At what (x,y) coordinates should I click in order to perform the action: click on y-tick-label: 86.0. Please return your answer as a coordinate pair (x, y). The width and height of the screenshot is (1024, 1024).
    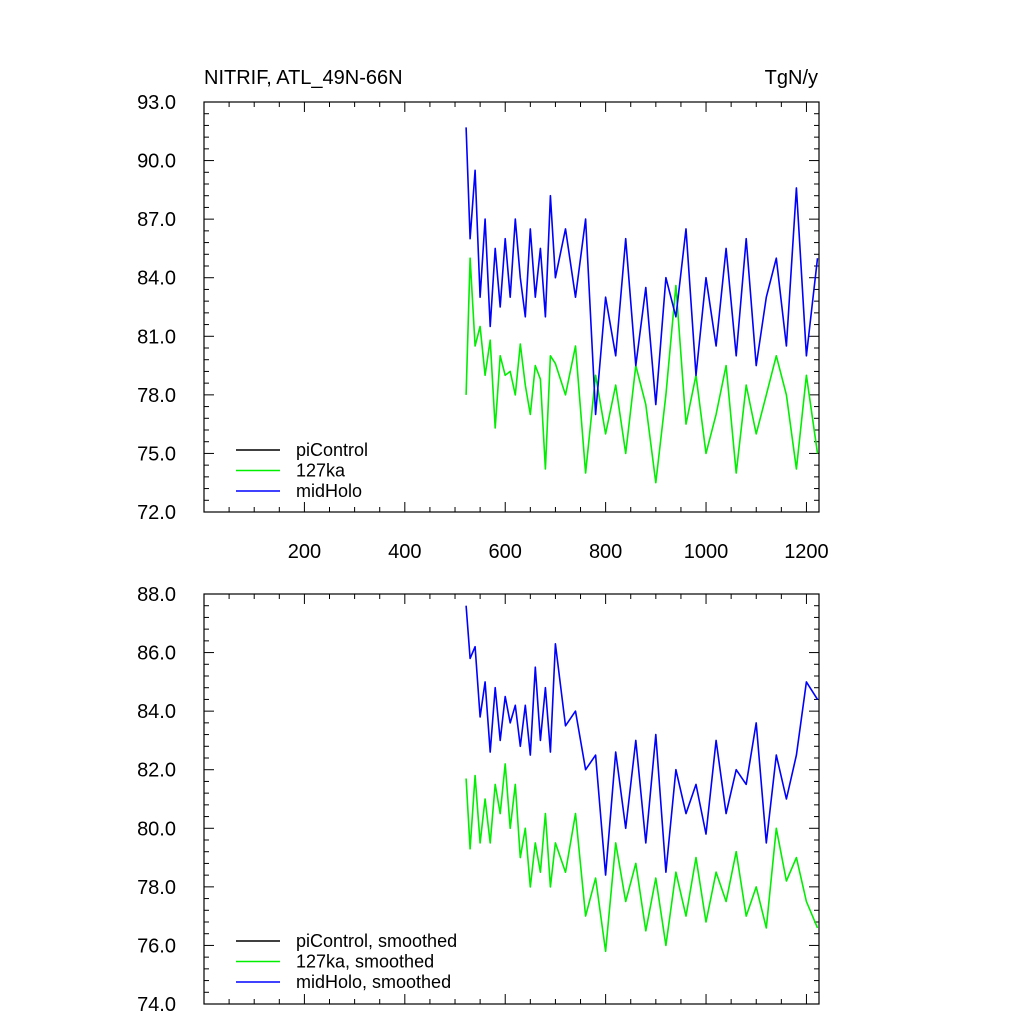
    Looking at the image, I should click on (156, 654).